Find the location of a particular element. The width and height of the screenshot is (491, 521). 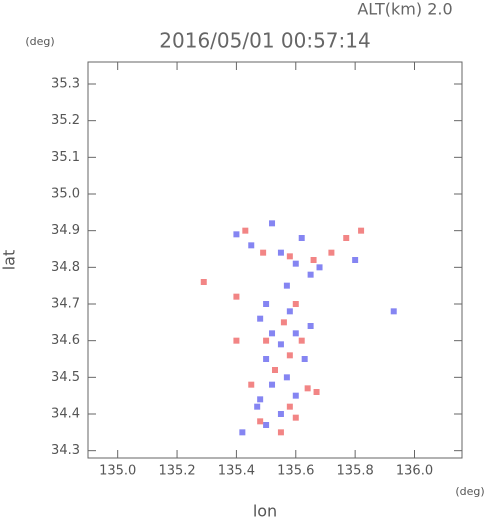

y-unit: (deg) is located at coordinates (39, 41).